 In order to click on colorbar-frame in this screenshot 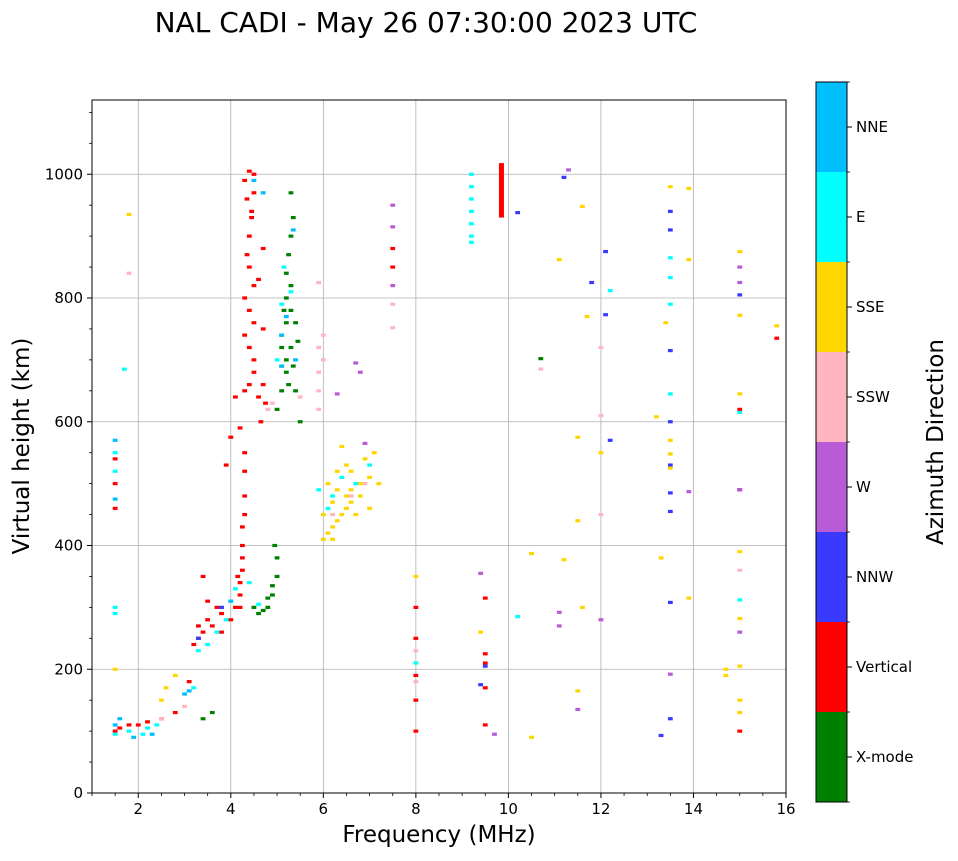, I will do `click(831, 442)`.